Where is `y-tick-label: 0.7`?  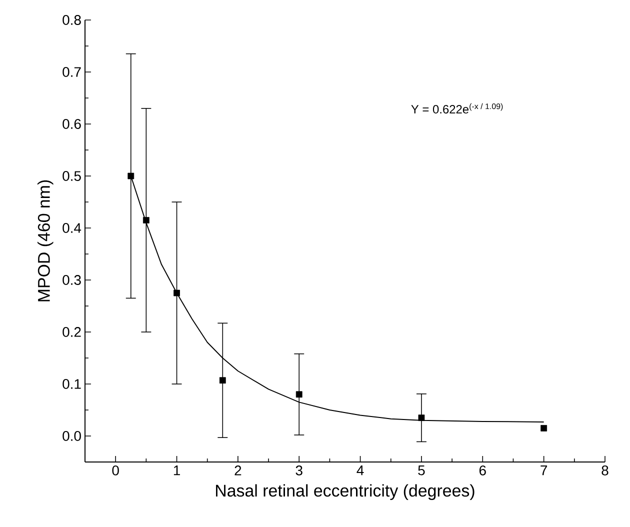
y-tick-label: 0.7 is located at coordinates (71, 72).